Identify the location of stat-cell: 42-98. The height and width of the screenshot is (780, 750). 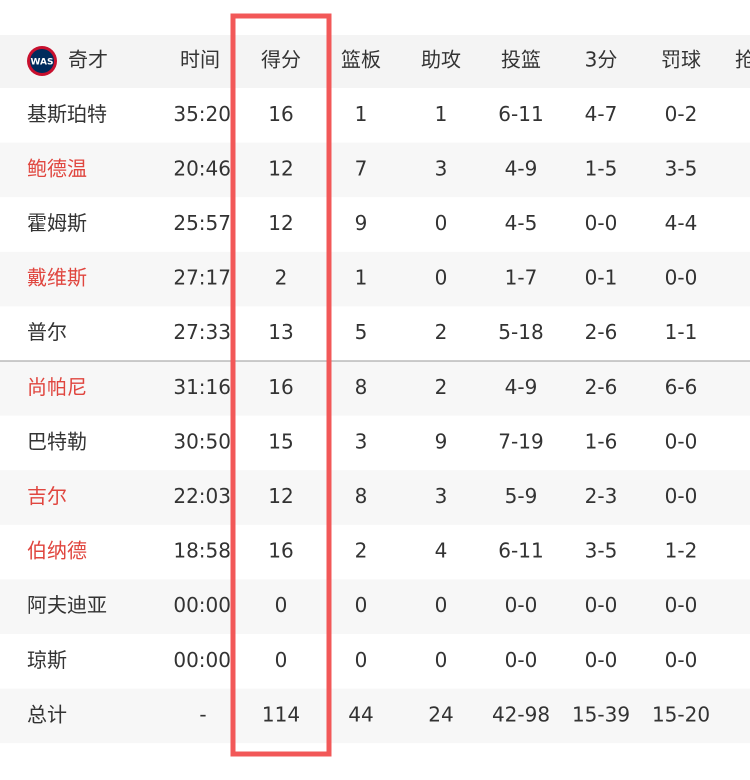
(521, 714).